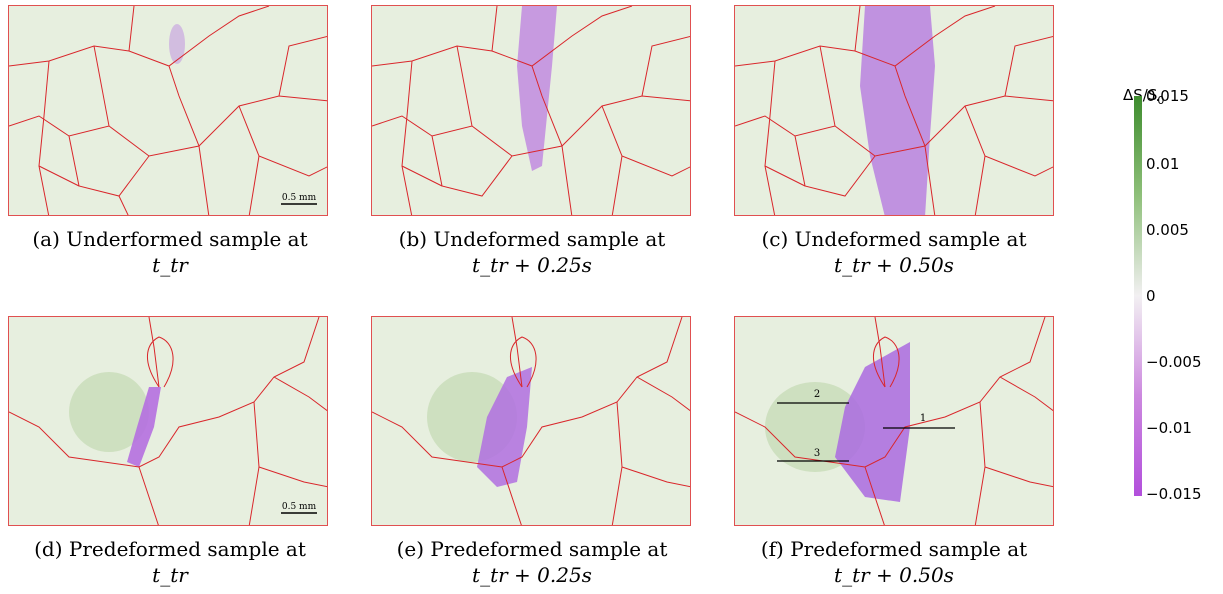 The width and height of the screenshot is (1223, 594). I want to click on profile-label-2: 2, so click(817, 394).